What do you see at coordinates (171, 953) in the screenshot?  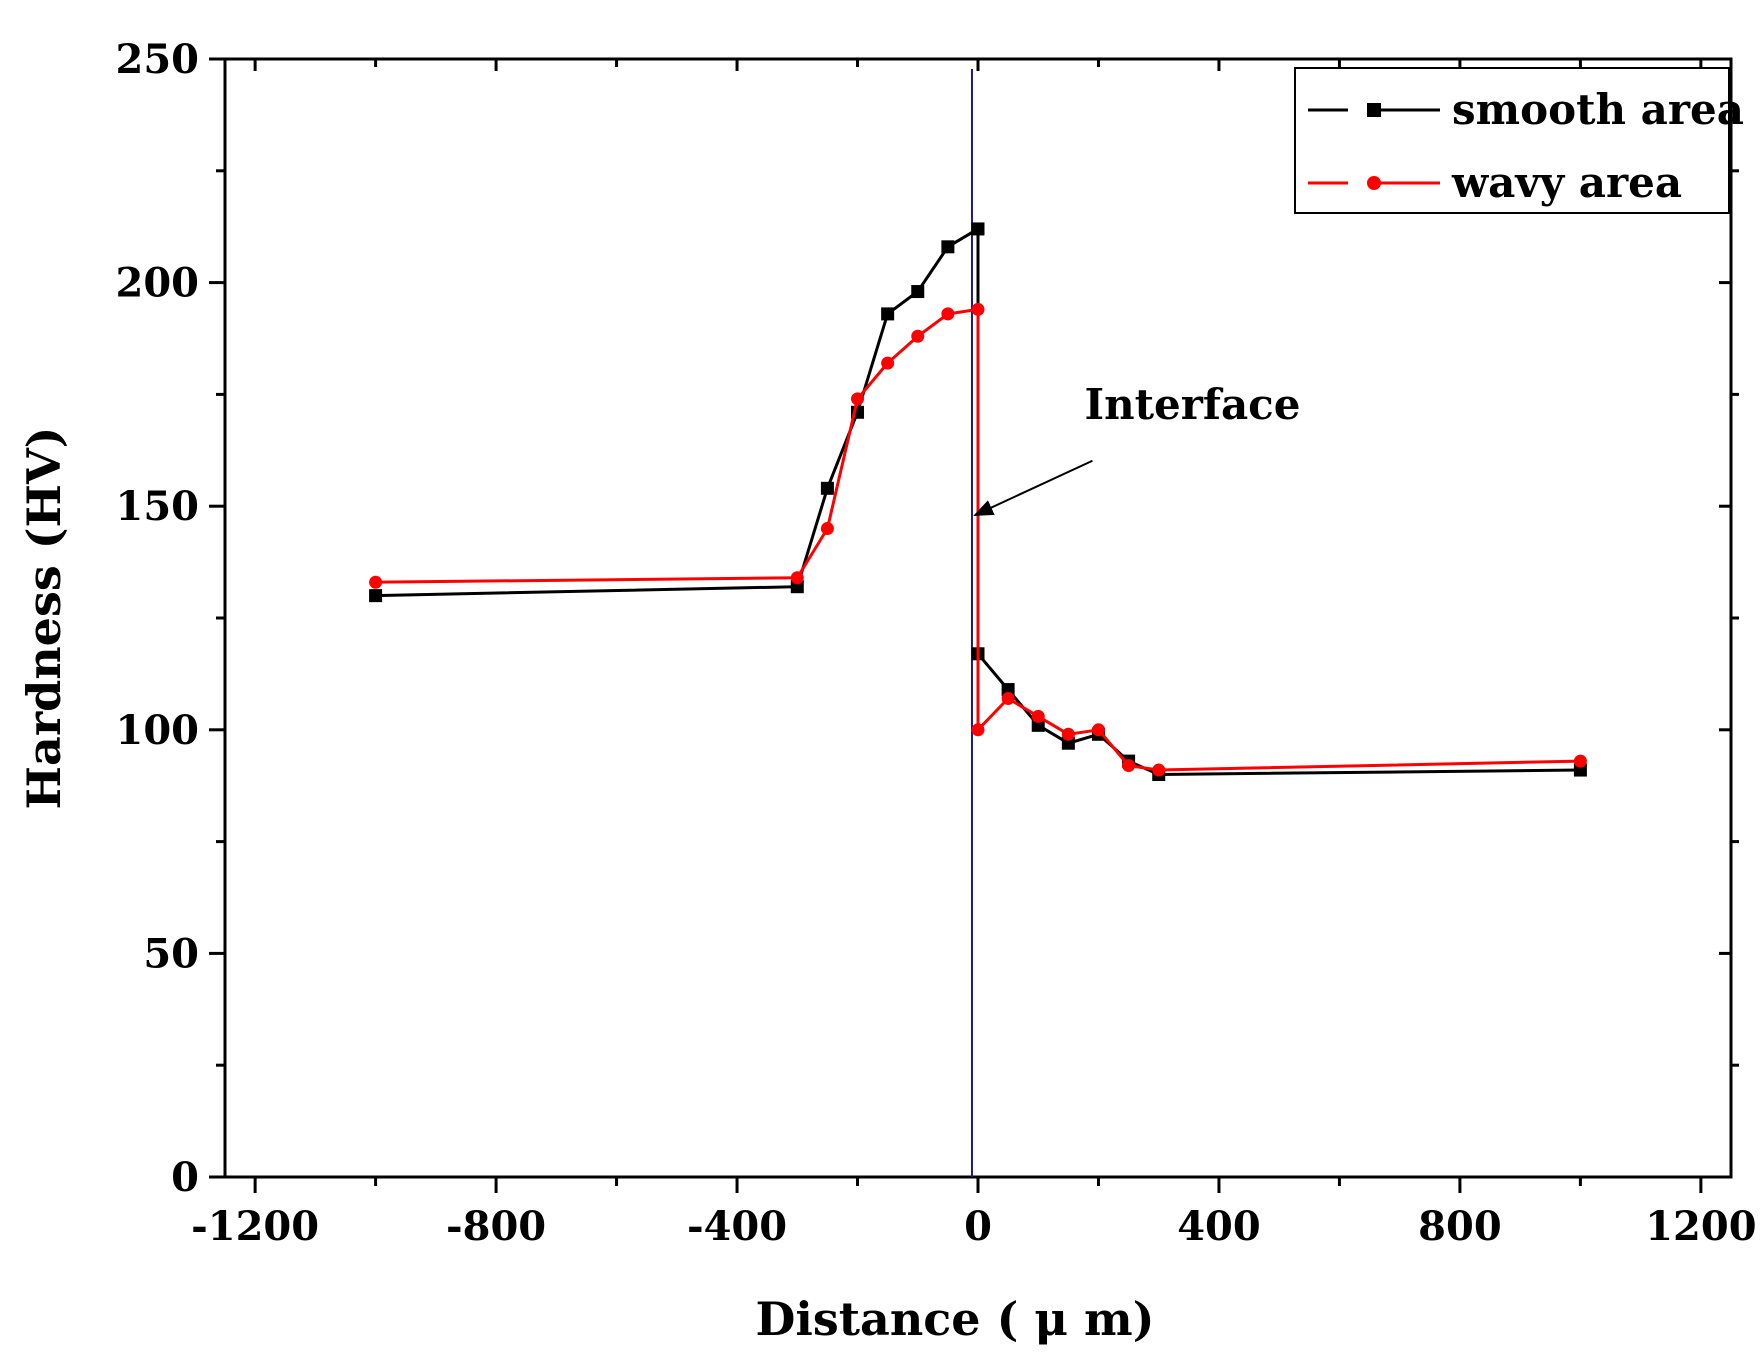 I see `y-tick-label: 50` at bounding box center [171, 953].